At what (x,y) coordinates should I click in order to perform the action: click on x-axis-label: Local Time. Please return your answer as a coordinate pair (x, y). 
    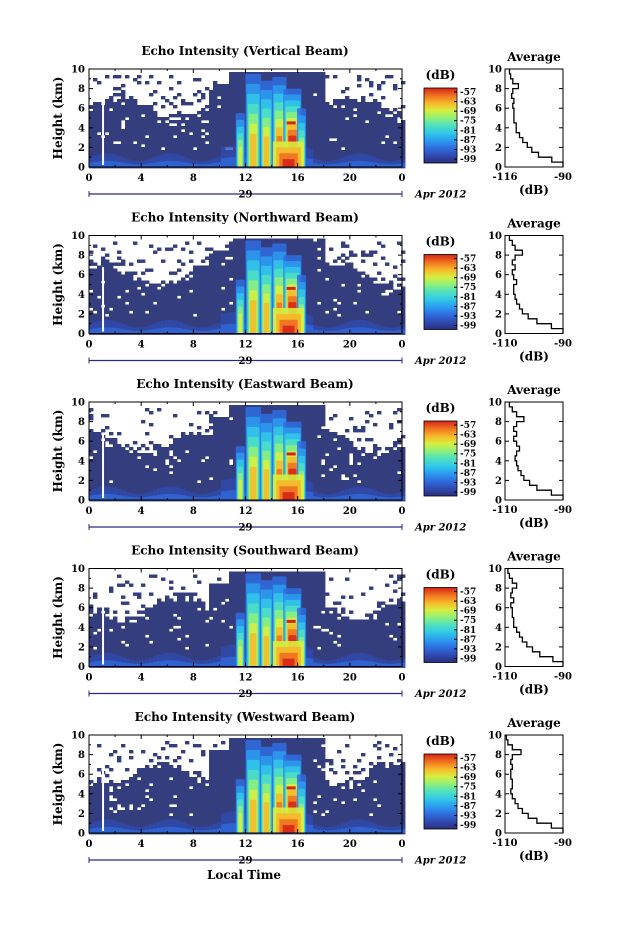
    Looking at the image, I should click on (244, 875).